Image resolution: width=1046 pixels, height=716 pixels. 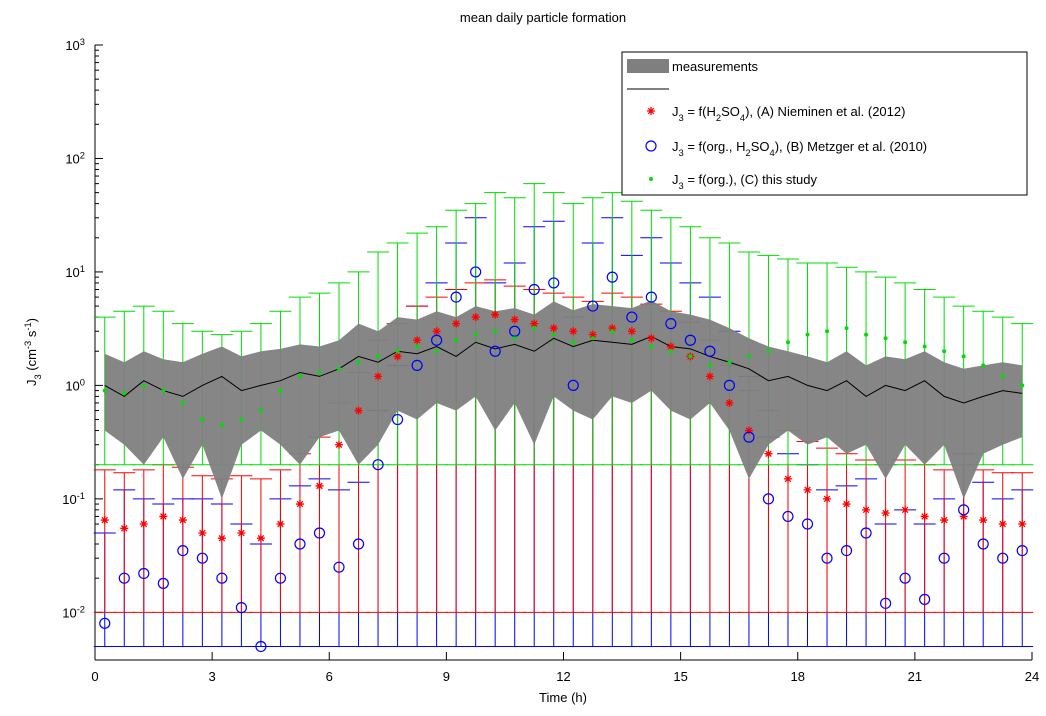 What do you see at coordinates (744, 181) in the screenshot?
I see `legend-label: J3 = f(org.), (C) this study` at bounding box center [744, 181].